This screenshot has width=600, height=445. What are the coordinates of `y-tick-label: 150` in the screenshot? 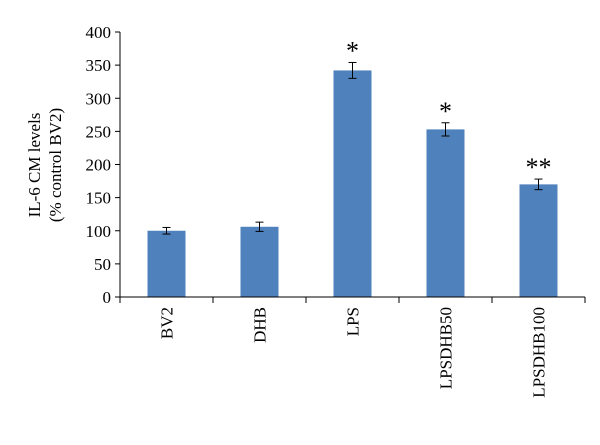 It's located at (99, 198).